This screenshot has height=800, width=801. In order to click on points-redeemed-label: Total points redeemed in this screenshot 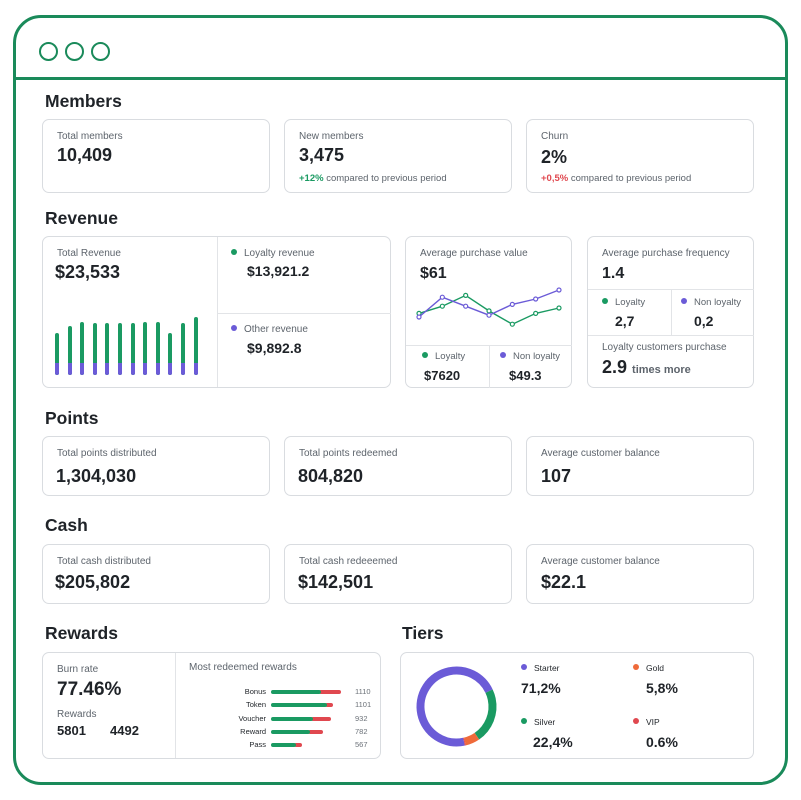, I will do `click(348, 453)`.